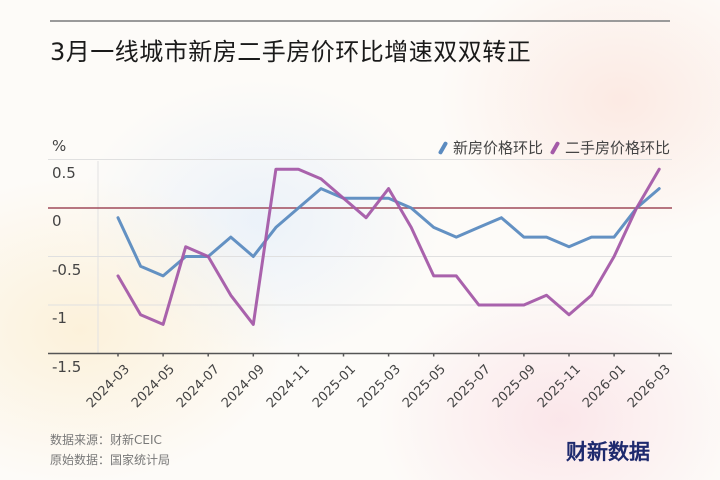 This screenshot has width=720, height=480. Describe the element at coordinates (608, 452) in the screenshot. I see `caixin-data-logo: 财新数据` at that location.